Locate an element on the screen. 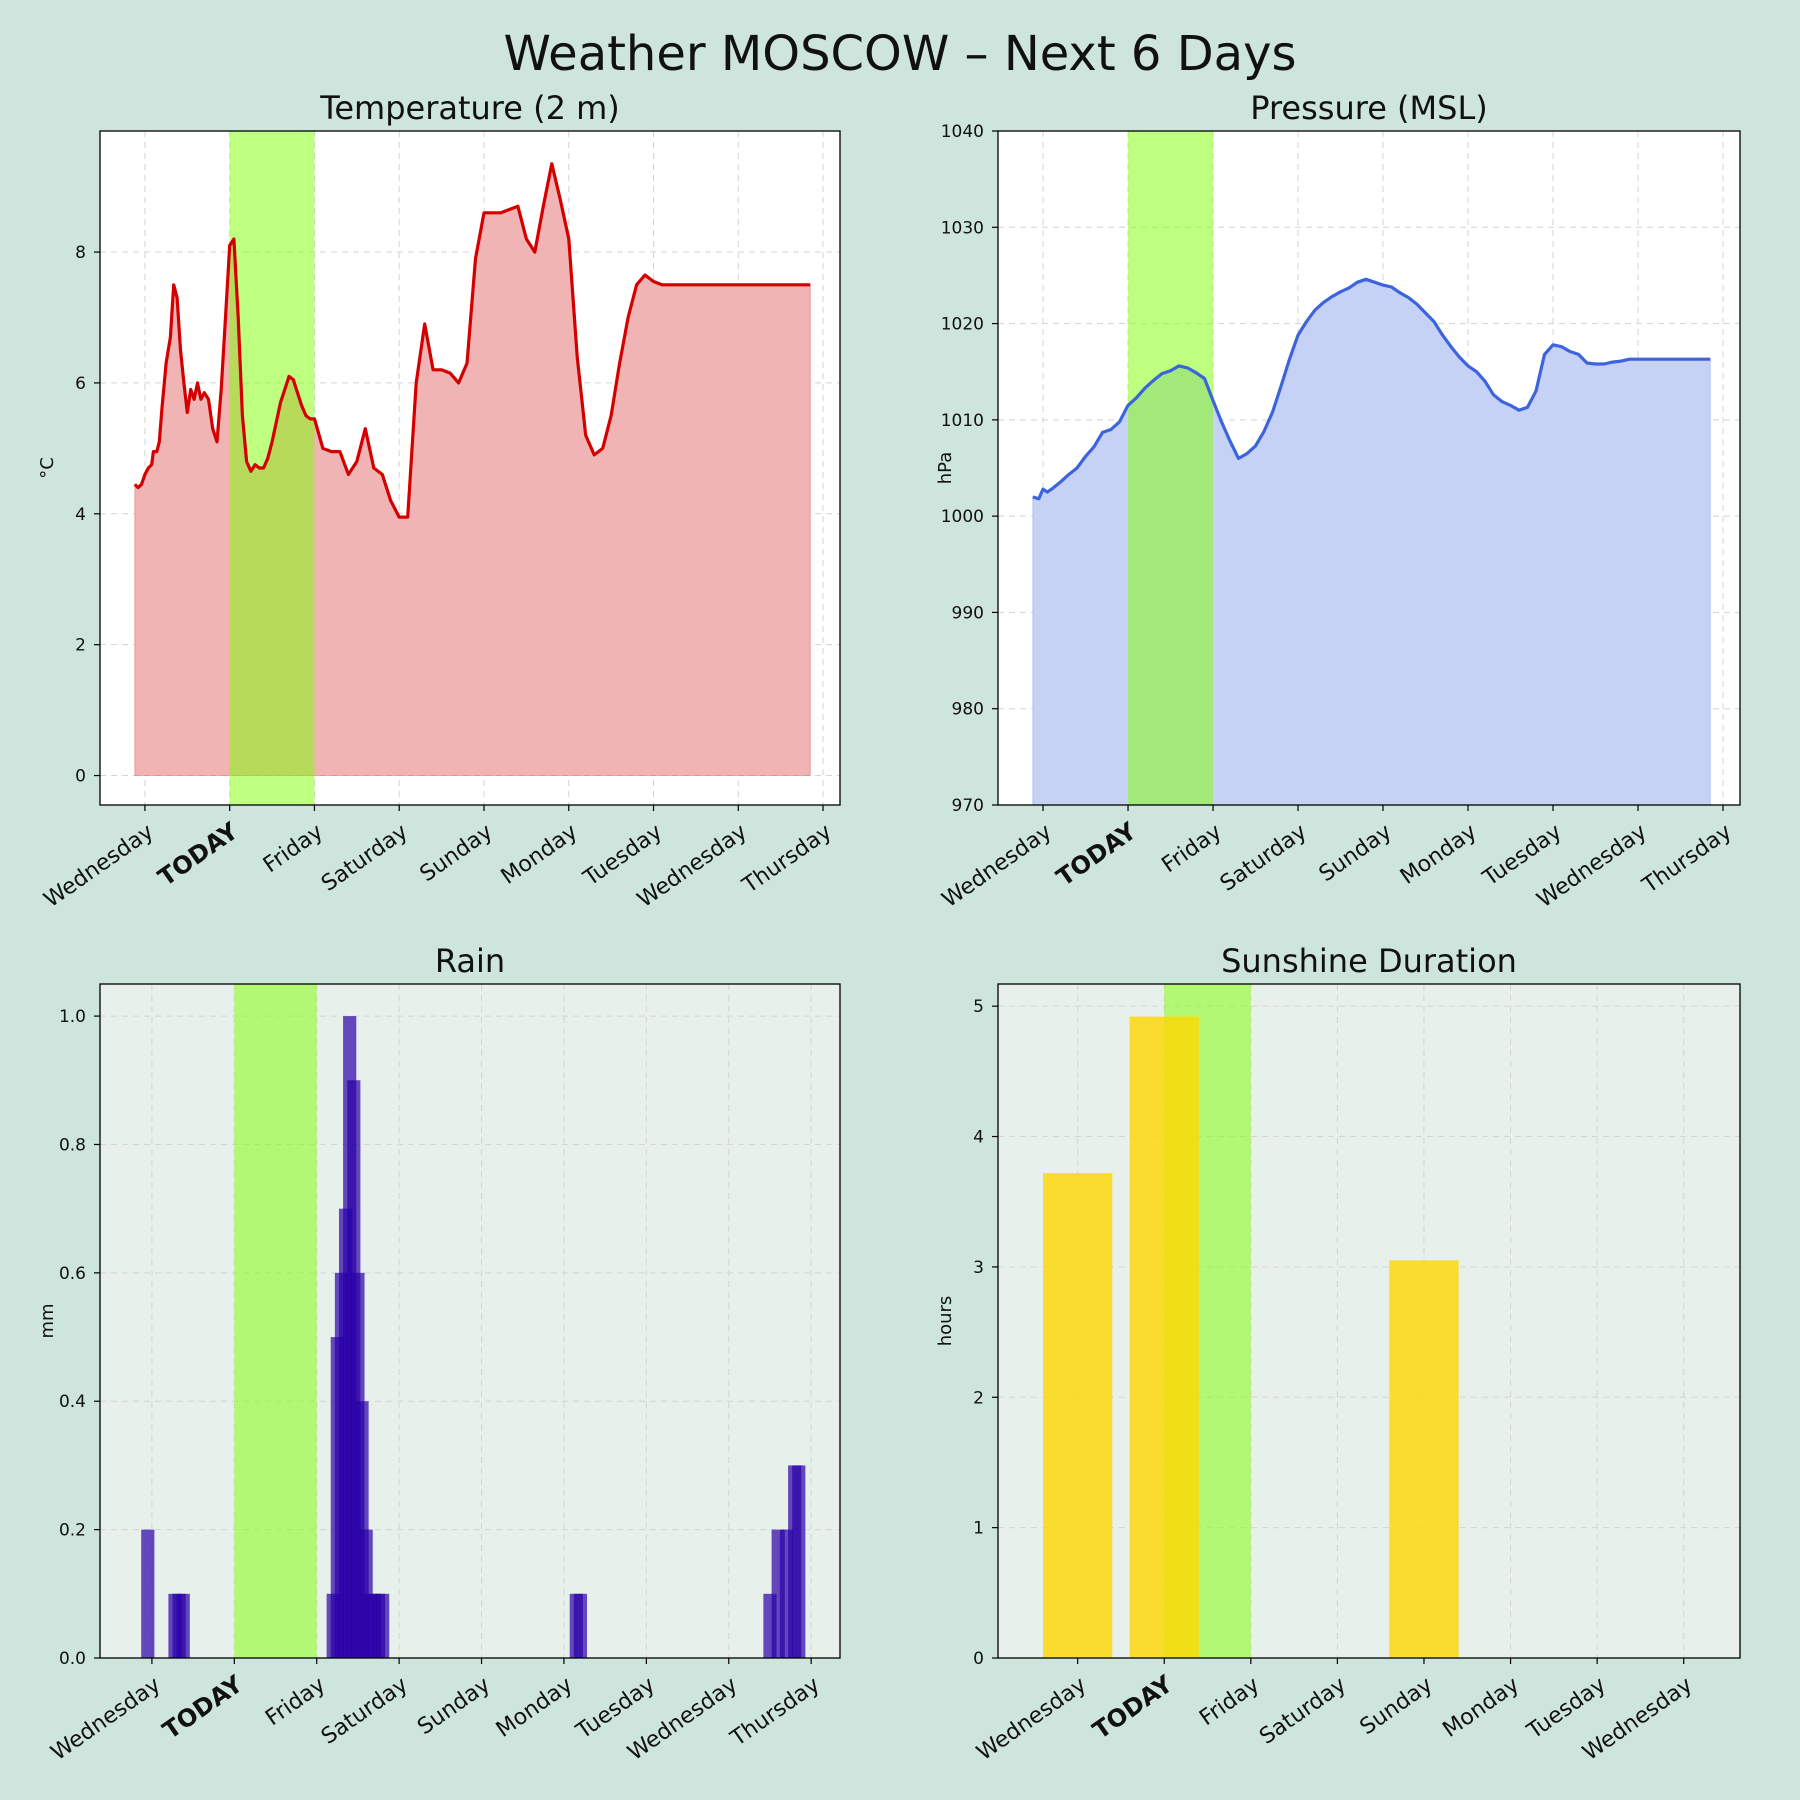  y-axis-label: °C is located at coordinates (47, 468).